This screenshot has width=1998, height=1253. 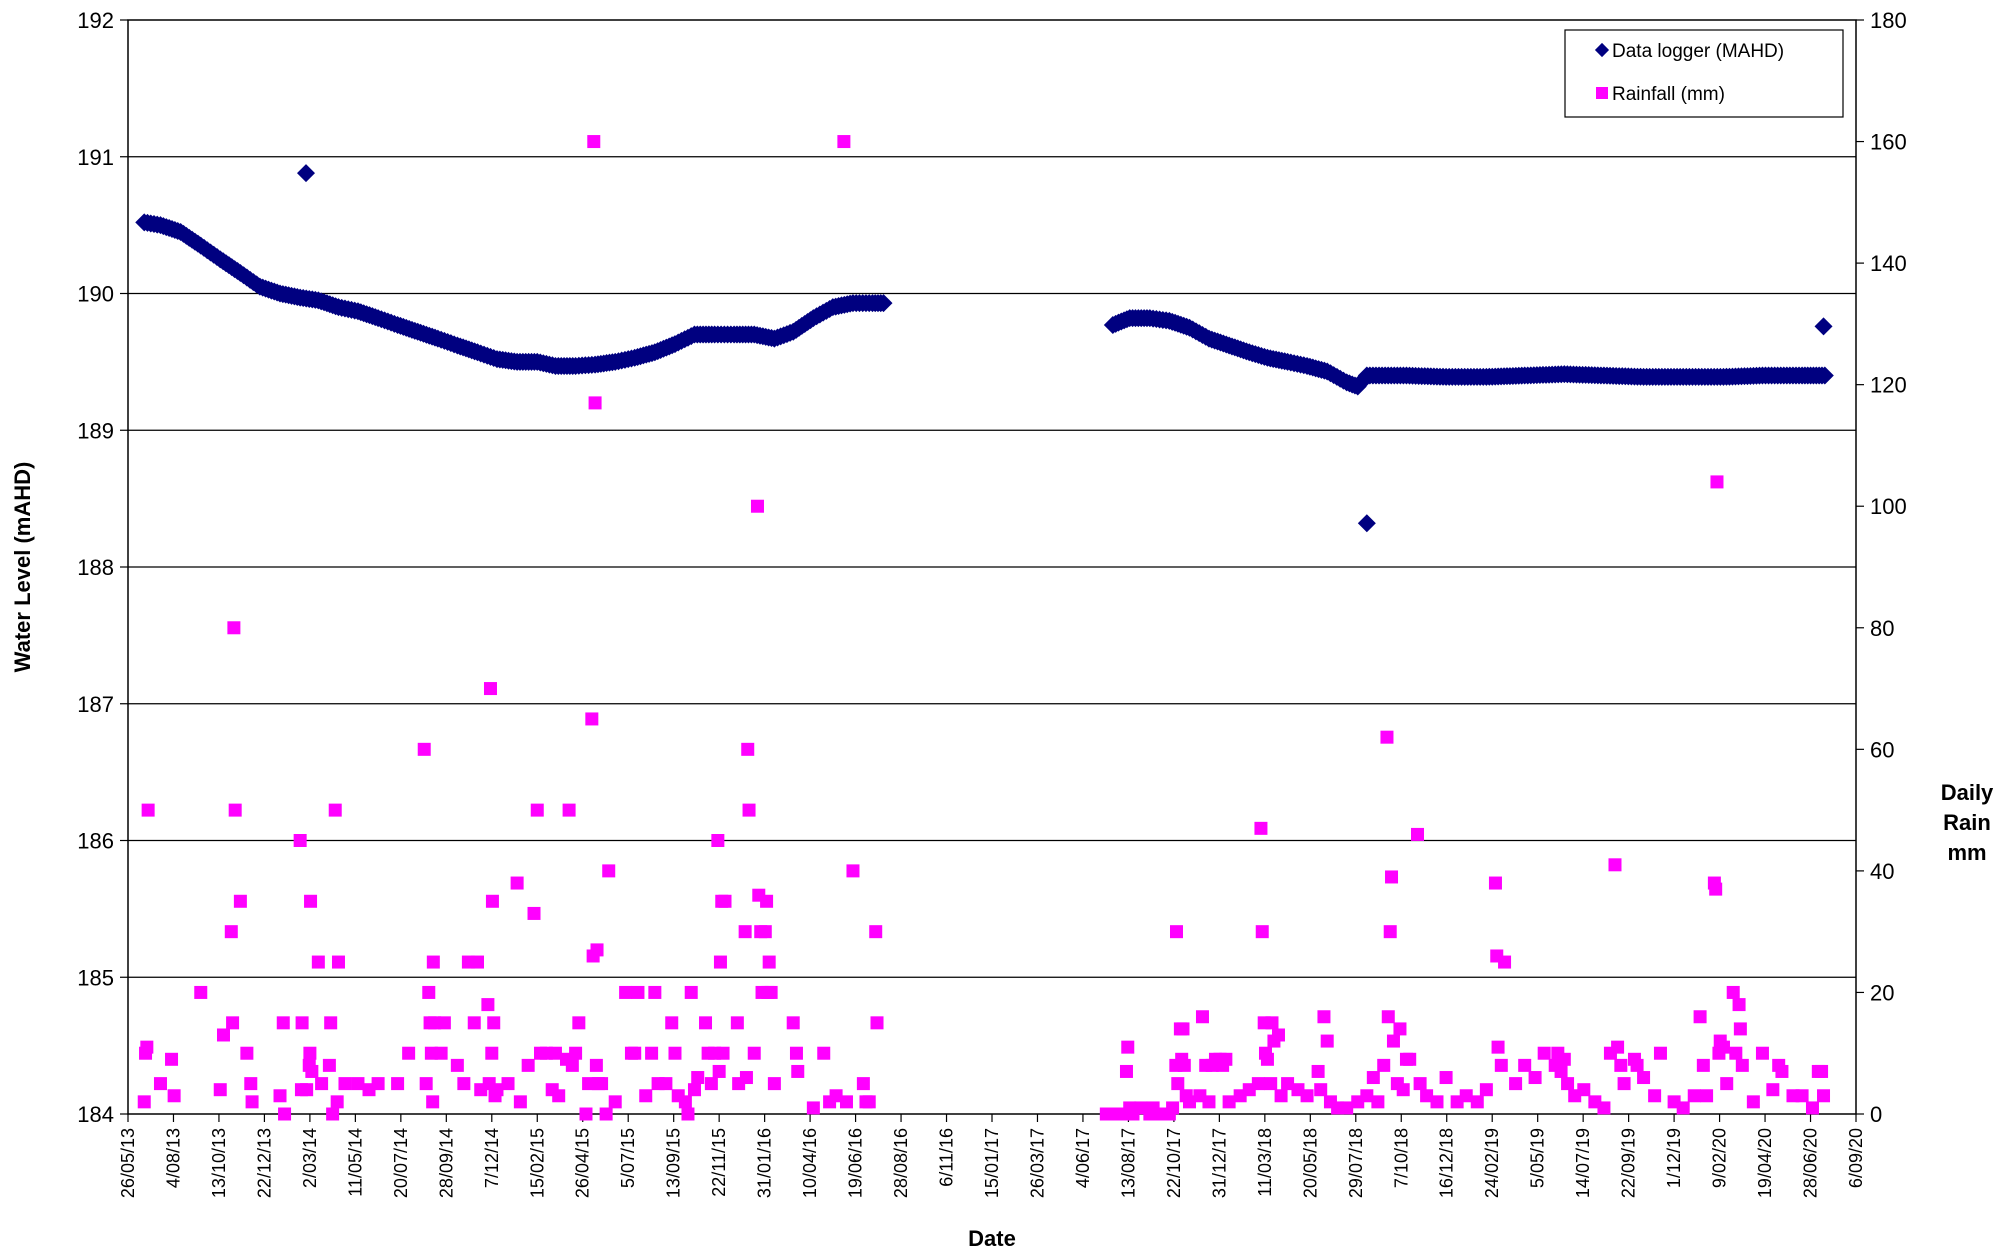 I want to click on x-tick-label: 7/10/18, so click(x=1401, y=1158).